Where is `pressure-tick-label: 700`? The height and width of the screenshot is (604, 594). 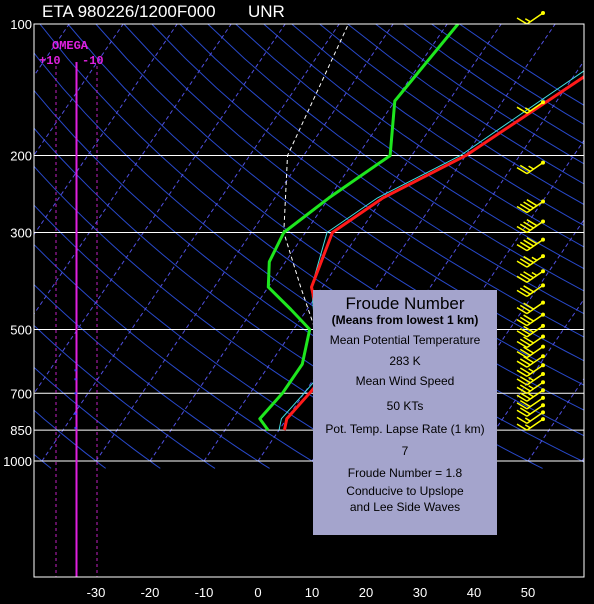 pressure-tick-label: 700 is located at coordinates (21, 393).